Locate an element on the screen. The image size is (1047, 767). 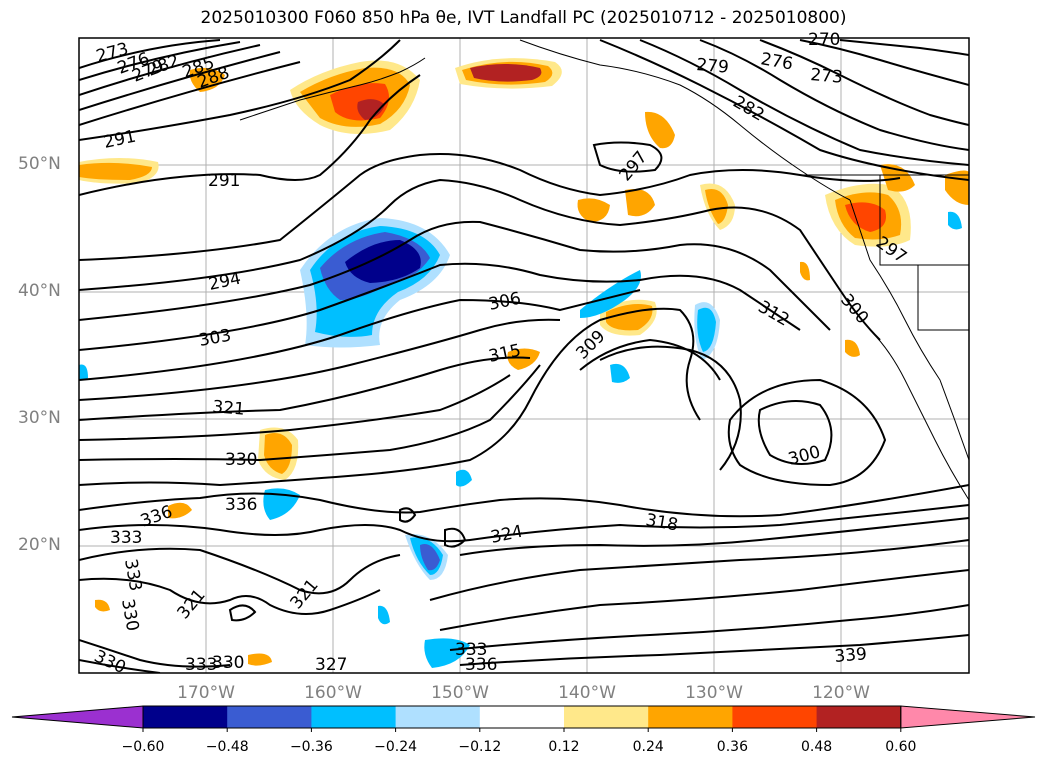
latitude-label: 30°N is located at coordinates (39, 418).